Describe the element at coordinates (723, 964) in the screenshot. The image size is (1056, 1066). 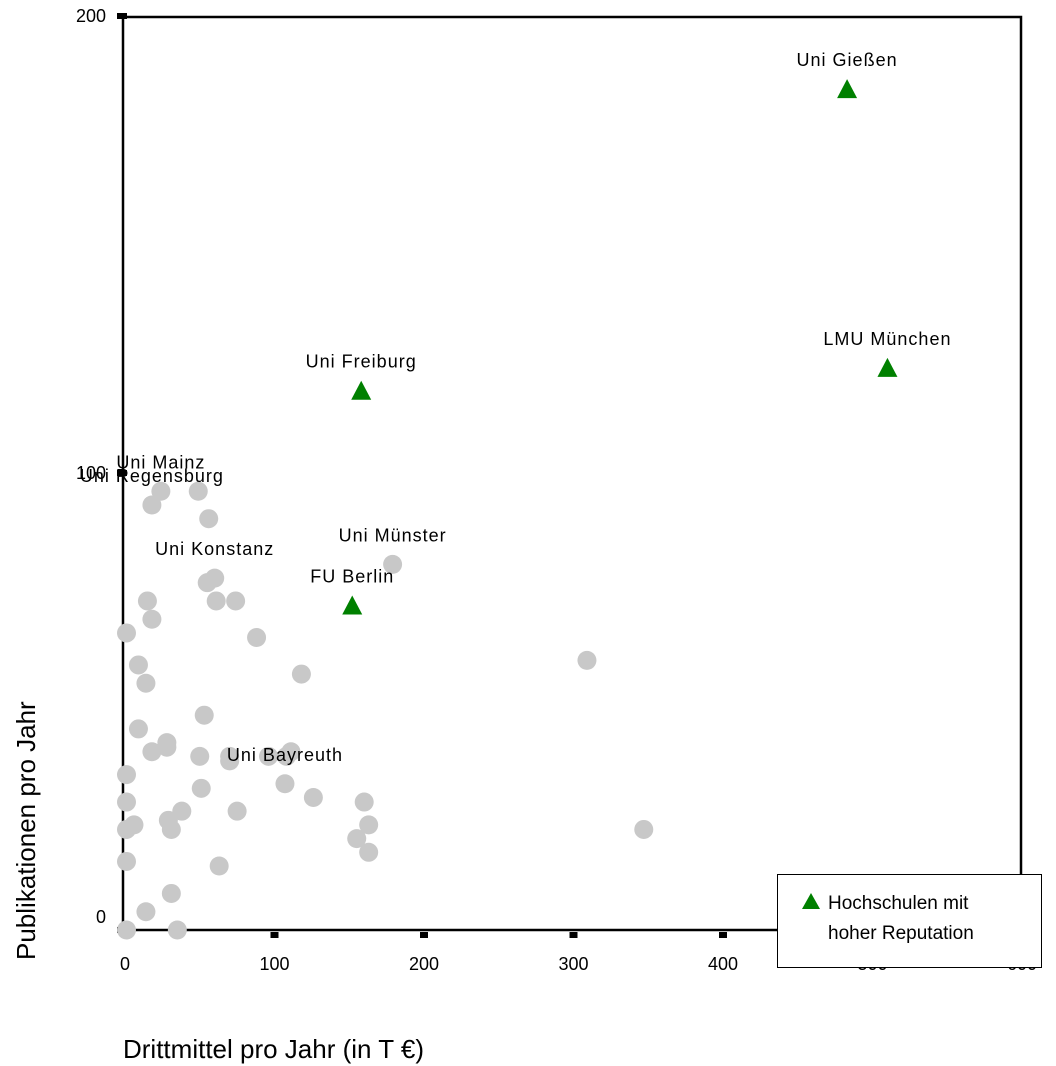
I see `x-tick-label: 400` at that location.